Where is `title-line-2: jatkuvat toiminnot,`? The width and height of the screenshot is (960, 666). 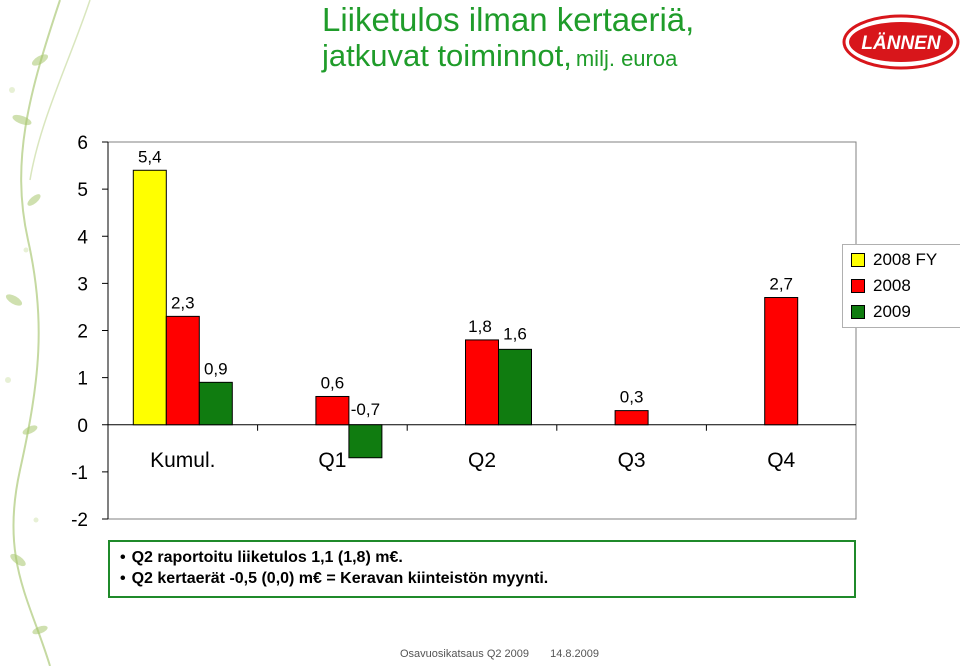 title-line-2: jatkuvat toiminnot, is located at coordinates (447, 55).